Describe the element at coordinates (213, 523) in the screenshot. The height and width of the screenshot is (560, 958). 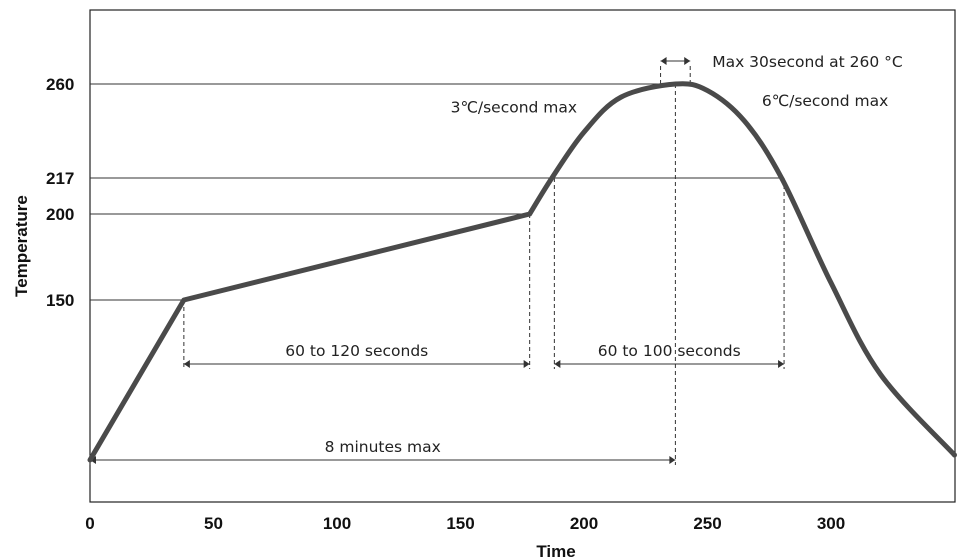
I see `x-tick-label: 50` at that location.